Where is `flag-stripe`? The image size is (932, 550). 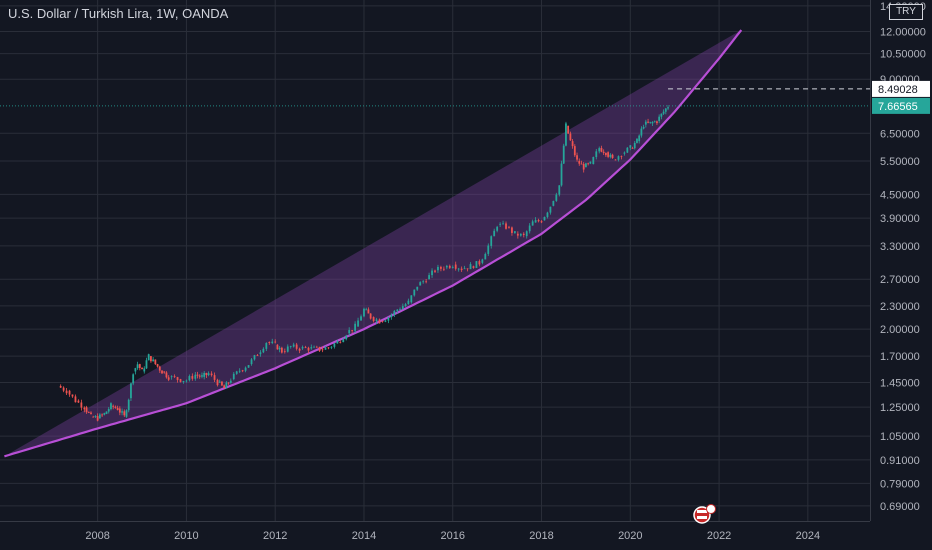 flag-stripe is located at coordinates (702, 511).